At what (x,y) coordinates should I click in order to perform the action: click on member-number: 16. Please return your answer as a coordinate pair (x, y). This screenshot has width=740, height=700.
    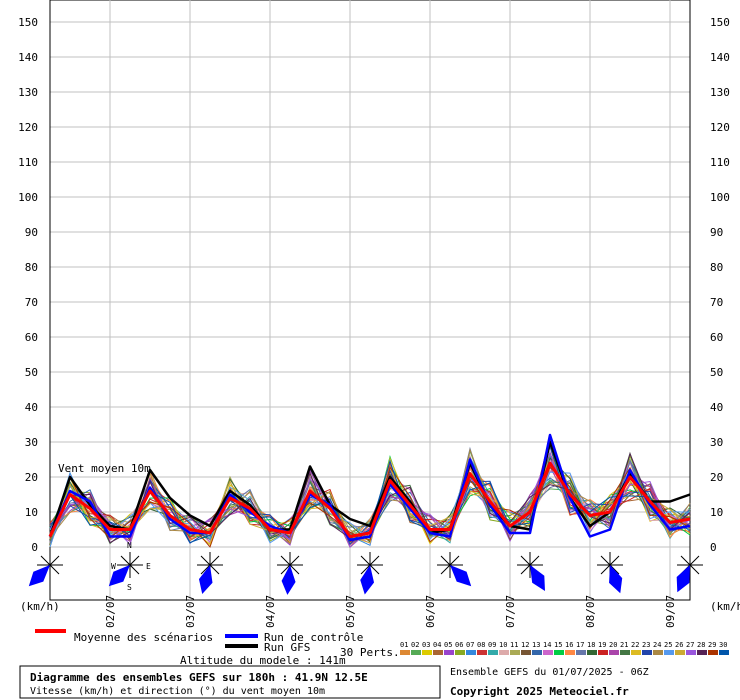
    Looking at the image, I should click on (569, 645).